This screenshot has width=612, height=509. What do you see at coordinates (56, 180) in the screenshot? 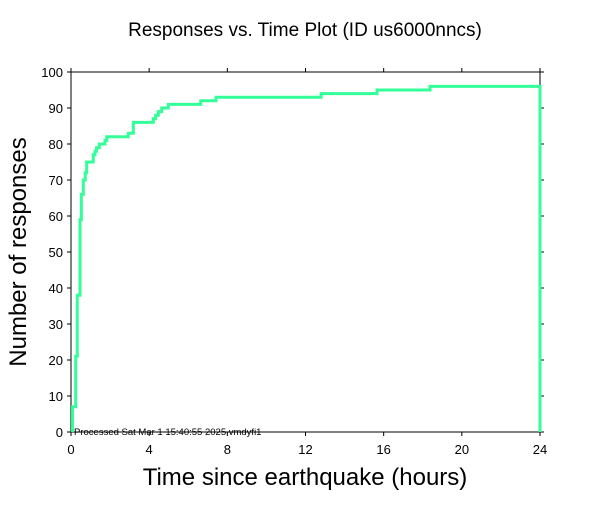
I see `y-tick-label: 70` at bounding box center [56, 180].